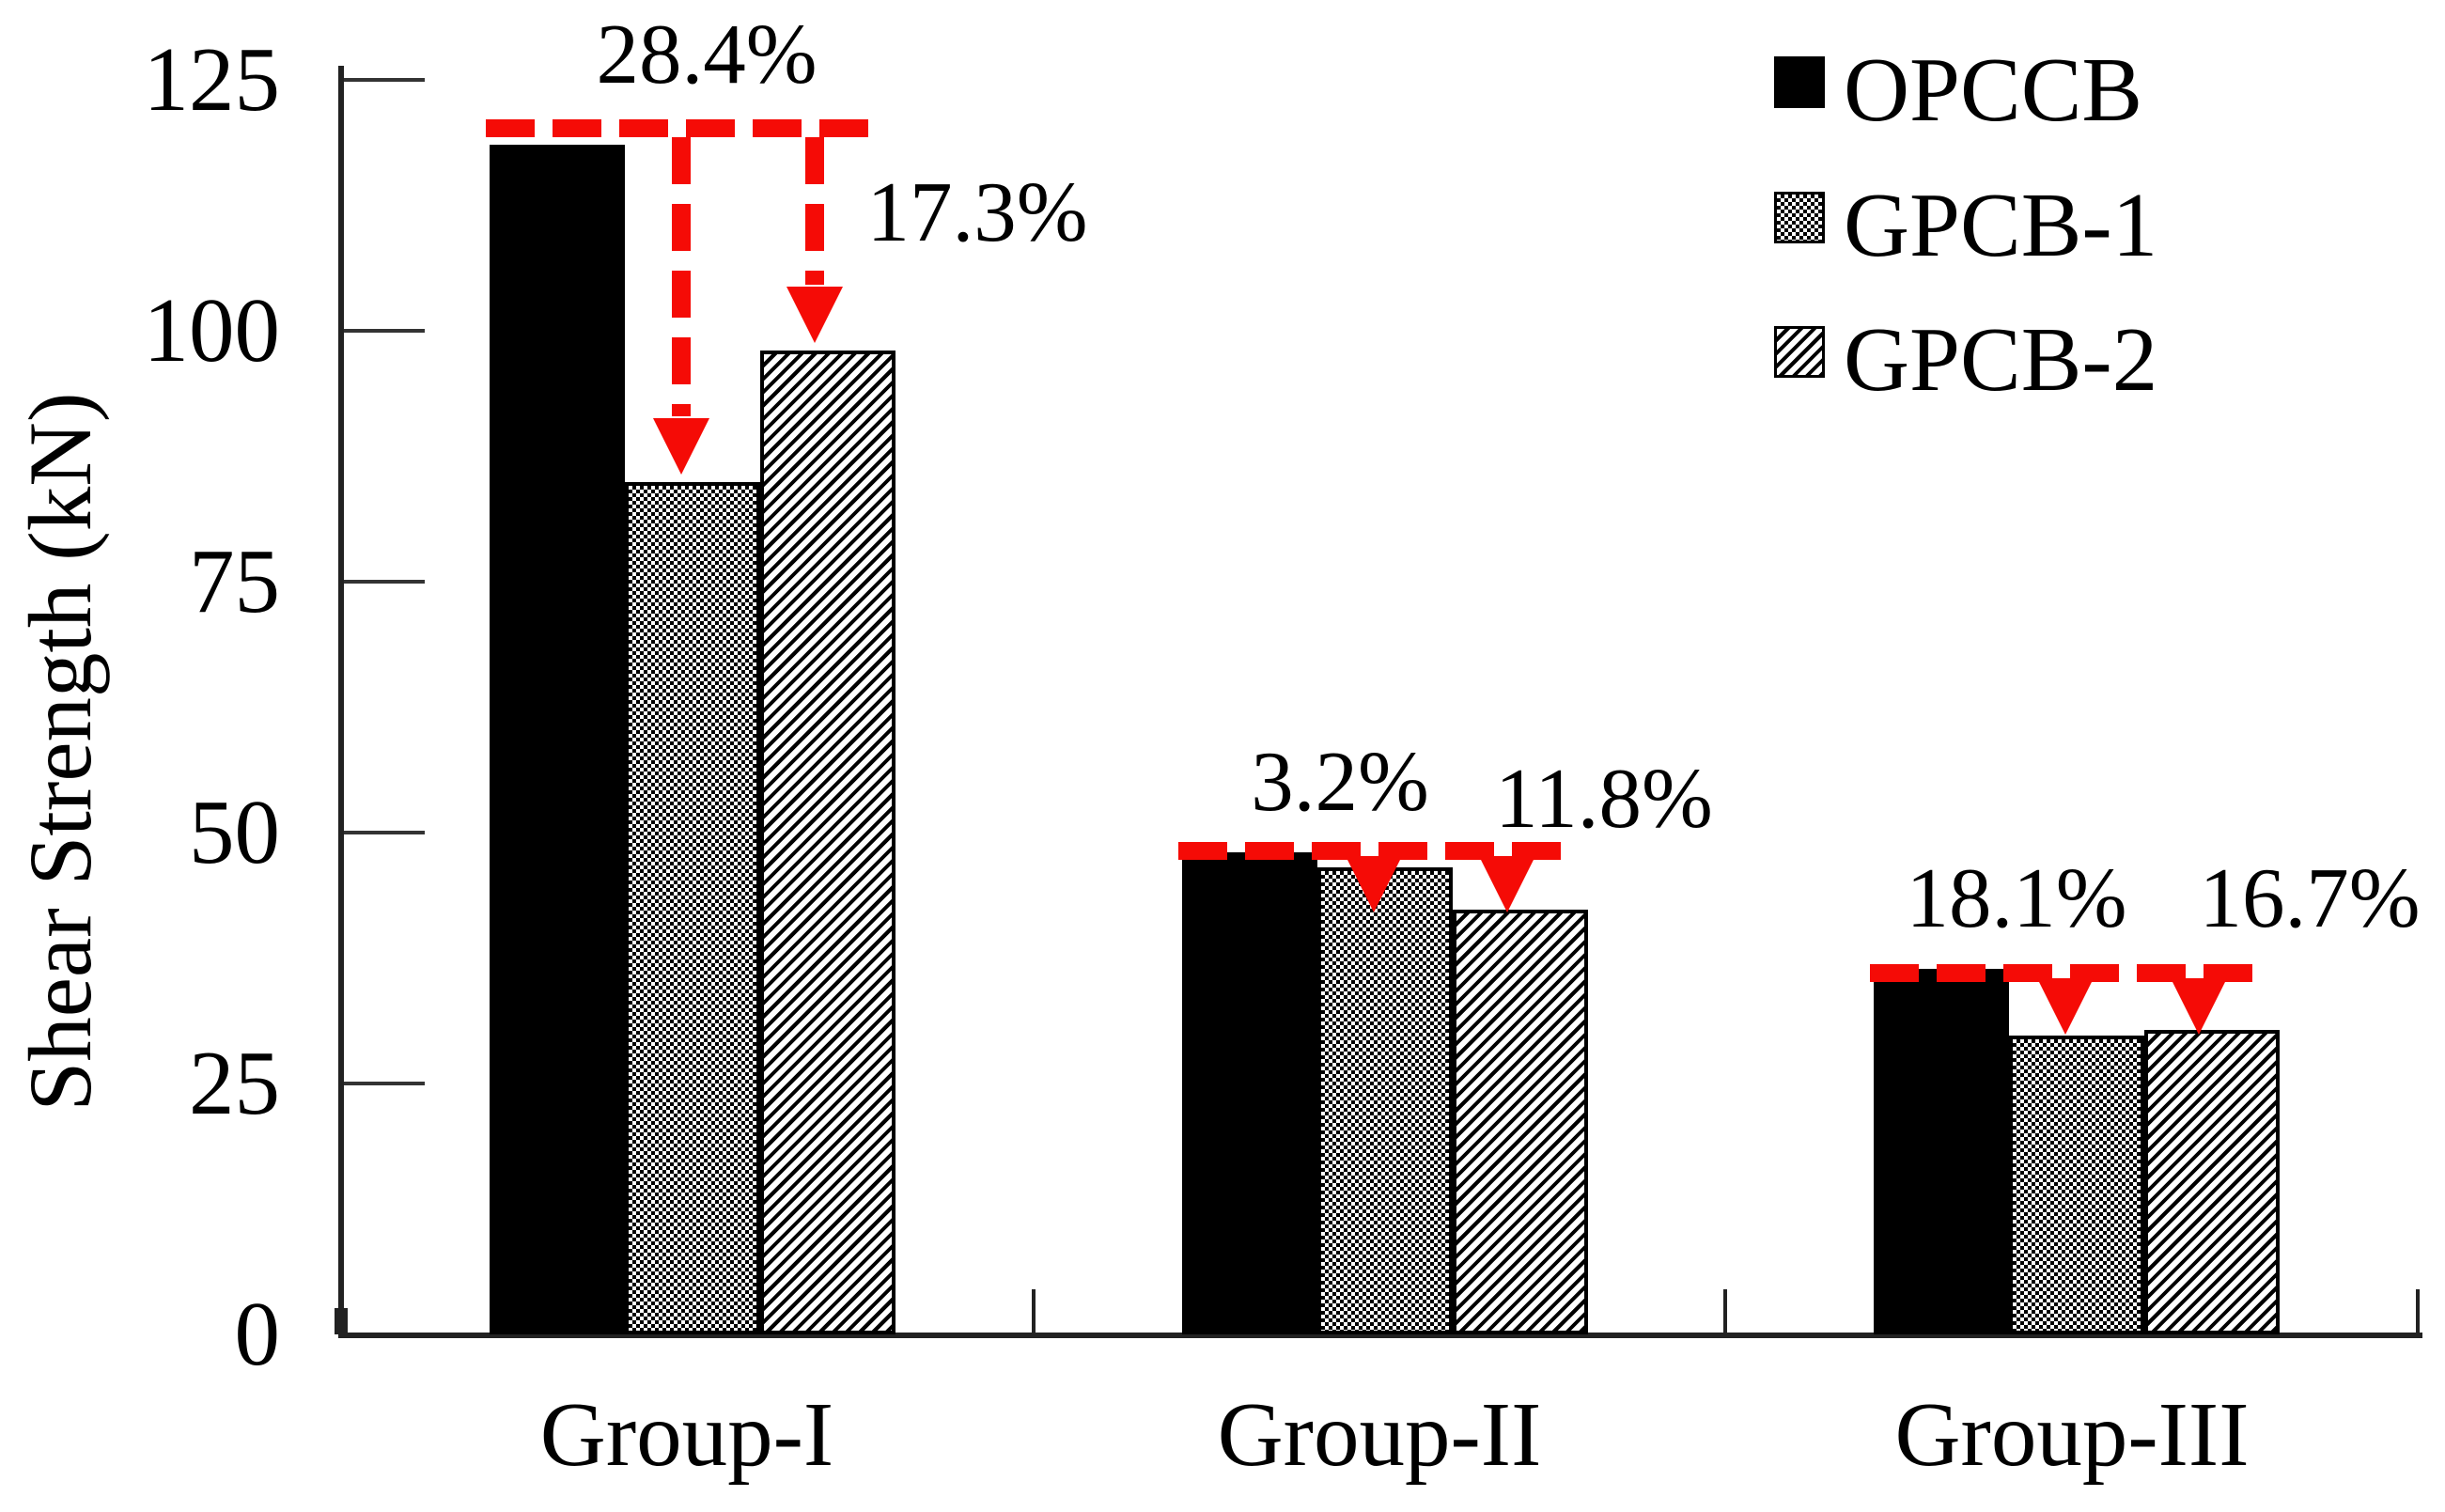 The height and width of the screenshot is (1512, 2445). I want to click on reduction-dashed-line-group-i, so click(682, 128).